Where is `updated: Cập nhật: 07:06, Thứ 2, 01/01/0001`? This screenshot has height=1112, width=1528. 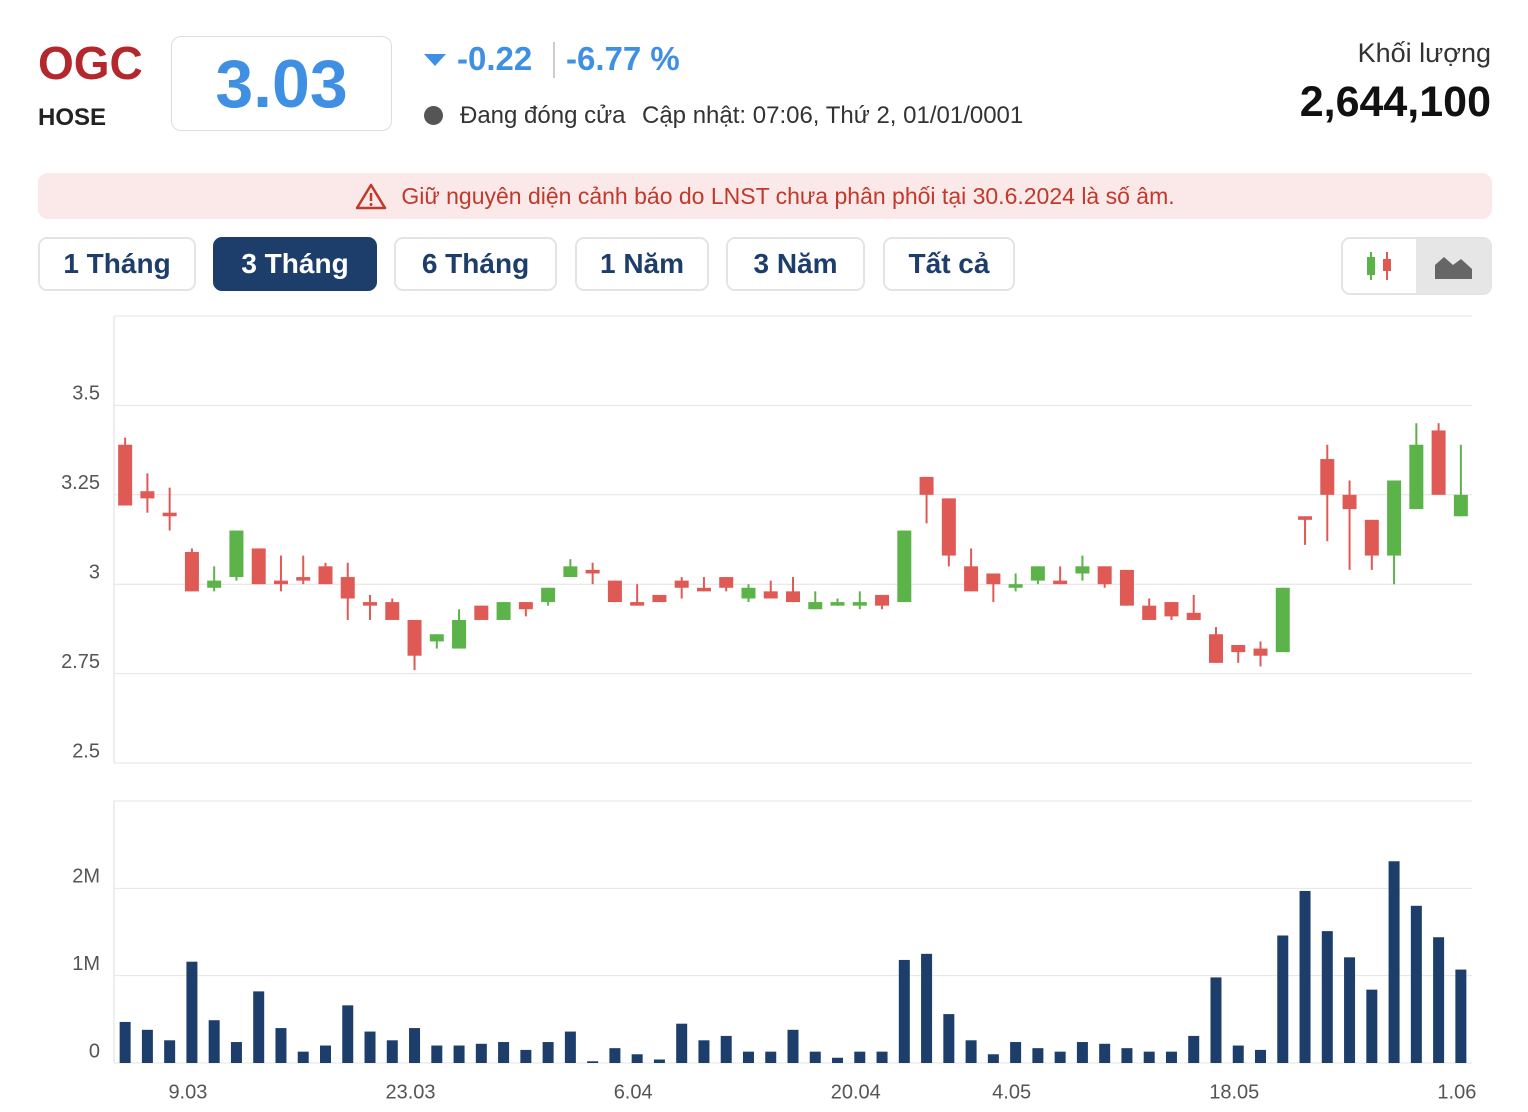 updated: Cập nhật: 07:06, Thứ 2, 01/01/0001 is located at coordinates (833, 115).